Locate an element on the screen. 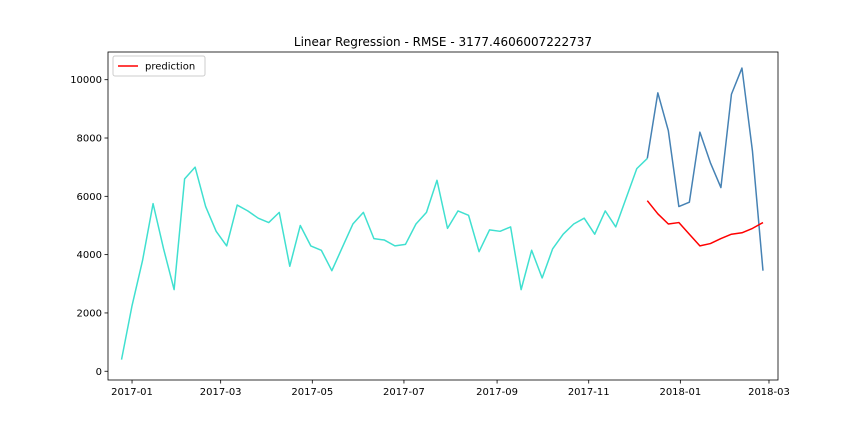 The width and height of the screenshot is (864, 432). series-line-prediction is located at coordinates (705, 223).